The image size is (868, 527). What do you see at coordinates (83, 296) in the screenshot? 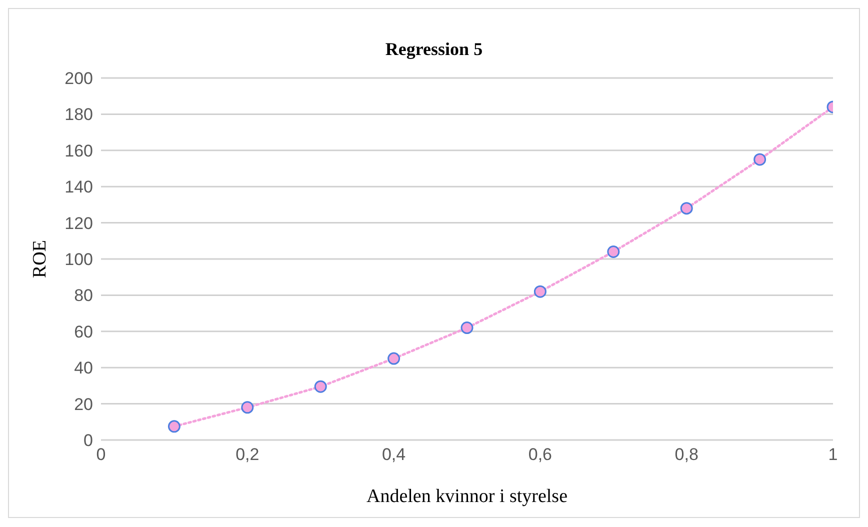
I see `y-tick-label: 80` at bounding box center [83, 296].